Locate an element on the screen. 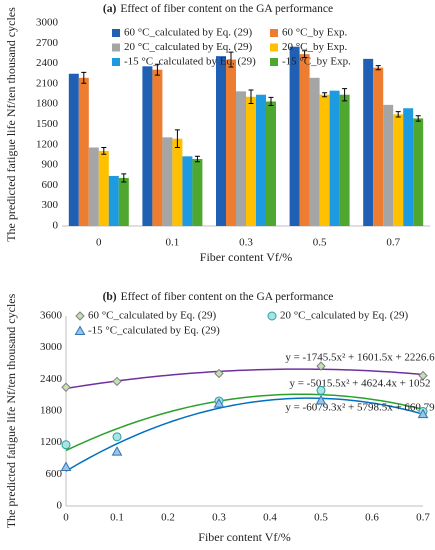 Image resolution: width=435 pixels, height=550 pixels. panel-label: (a) is located at coordinates (110, 9).